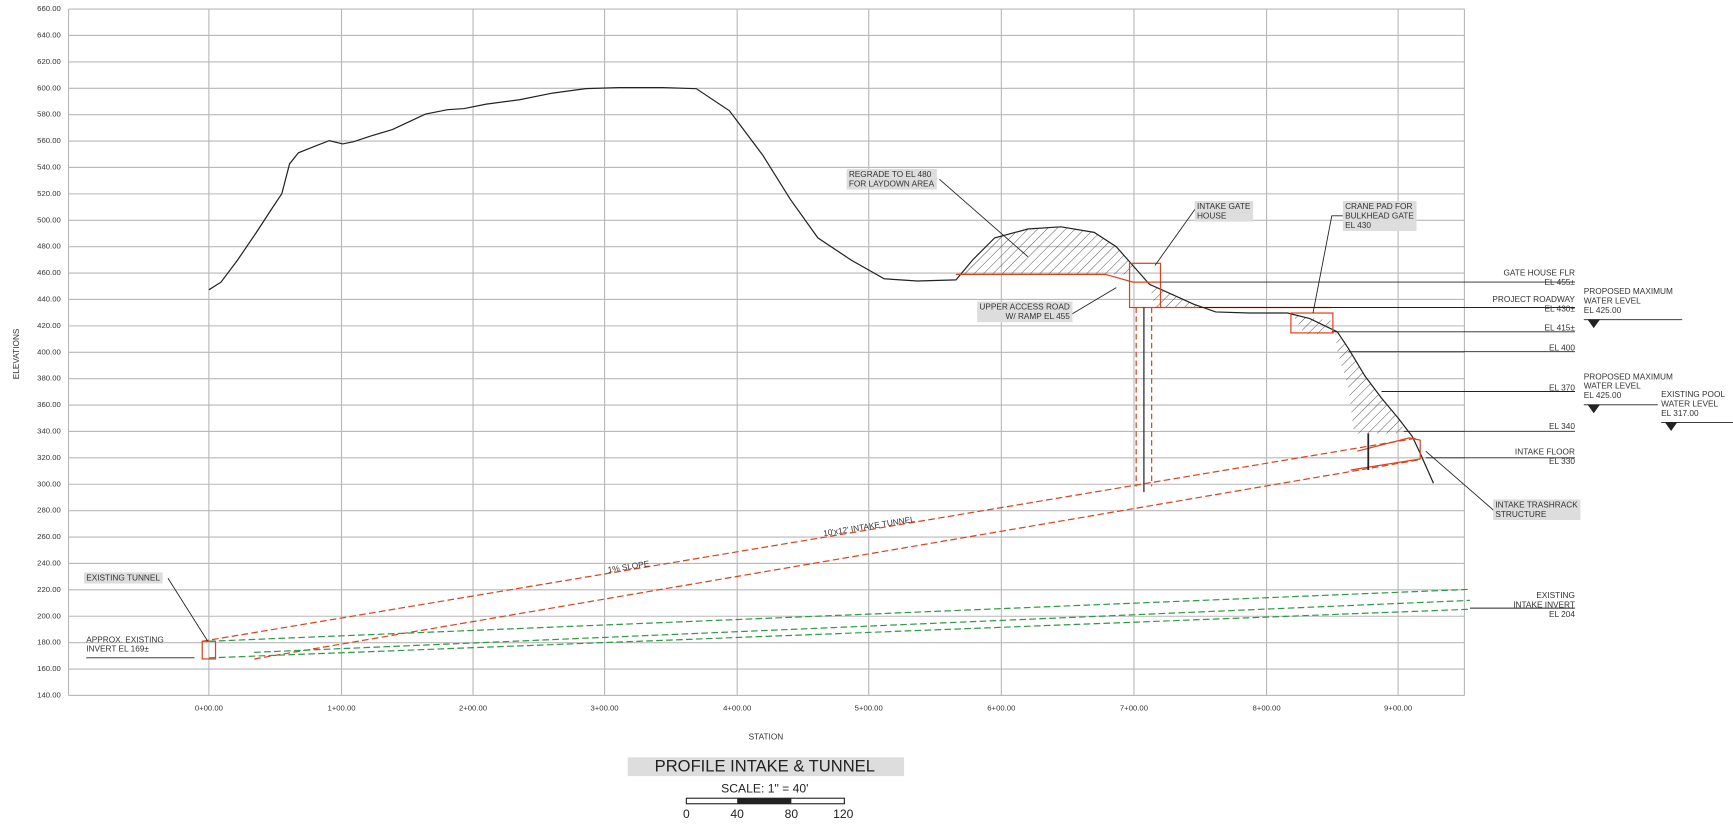 This screenshot has height=825, width=1733. What do you see at coordinates (49, 167) in the screenshot?
I see `y-tick-label: 540.00` at bounding box center [49, 167].